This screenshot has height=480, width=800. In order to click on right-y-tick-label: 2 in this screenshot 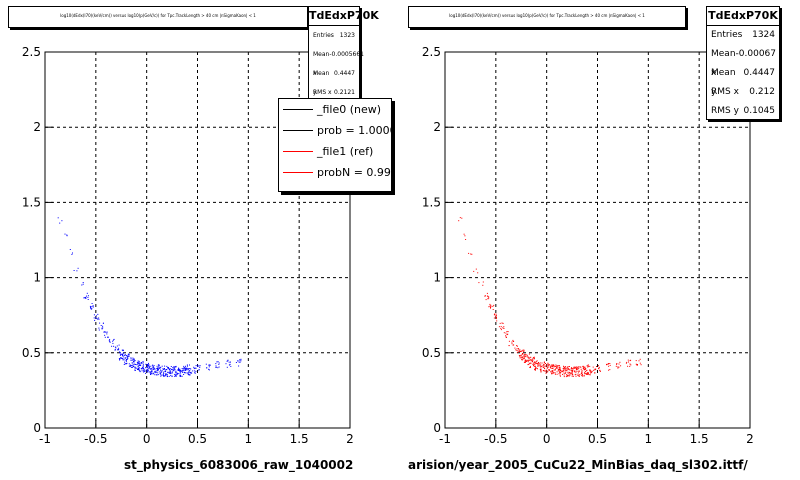, I will do `click(437, 127)`.